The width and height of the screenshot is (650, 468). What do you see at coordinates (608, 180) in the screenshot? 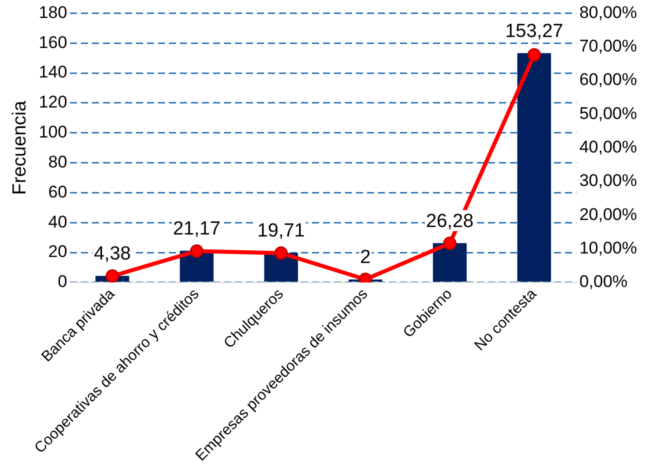
I see `y2-tick-label: 30,00%` at bounding box center [608, 180].